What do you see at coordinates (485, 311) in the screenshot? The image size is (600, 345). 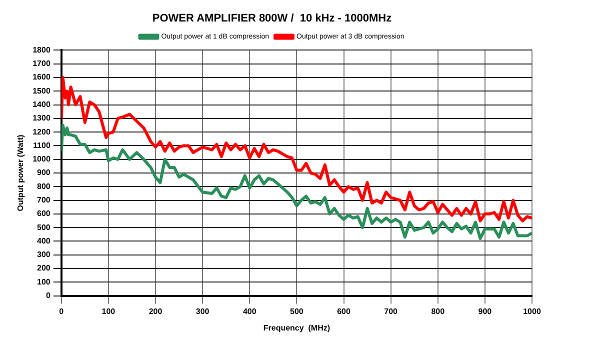 I see `x-tick-label: 900` at bounding box center [485, 311].